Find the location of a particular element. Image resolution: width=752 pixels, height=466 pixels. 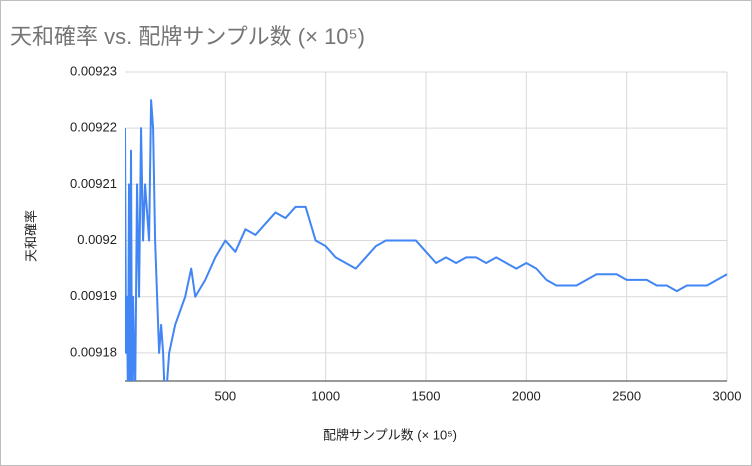

y-tick-label: 0.00919 is located at coordinates (93, 295).